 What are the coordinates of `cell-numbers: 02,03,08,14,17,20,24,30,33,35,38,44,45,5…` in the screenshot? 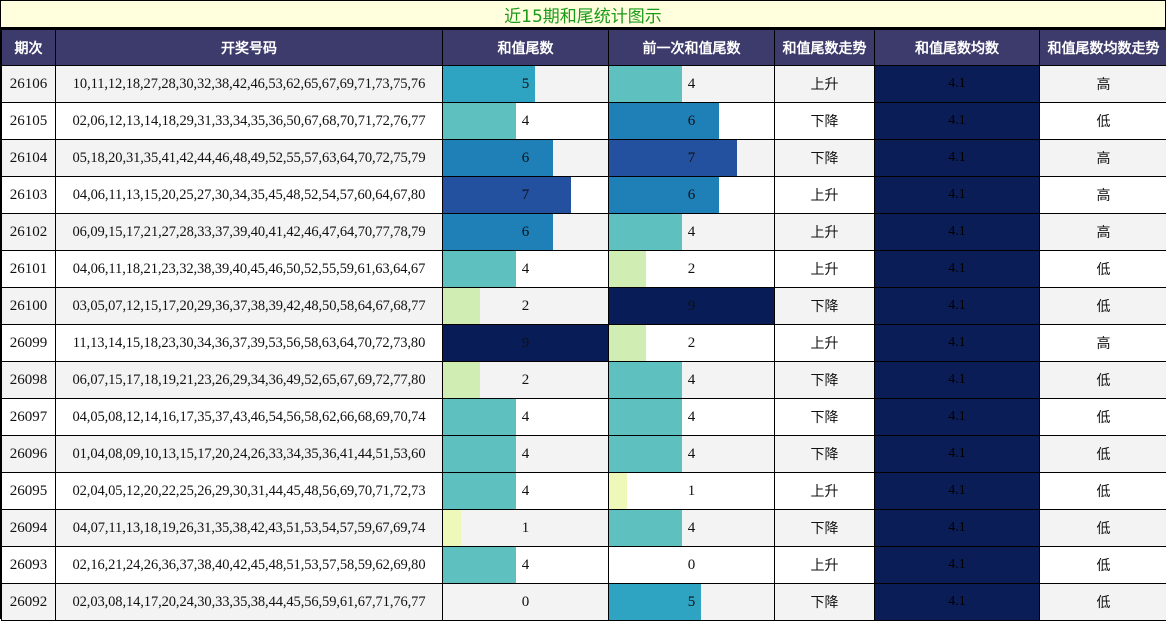 It's located at (249, 602).